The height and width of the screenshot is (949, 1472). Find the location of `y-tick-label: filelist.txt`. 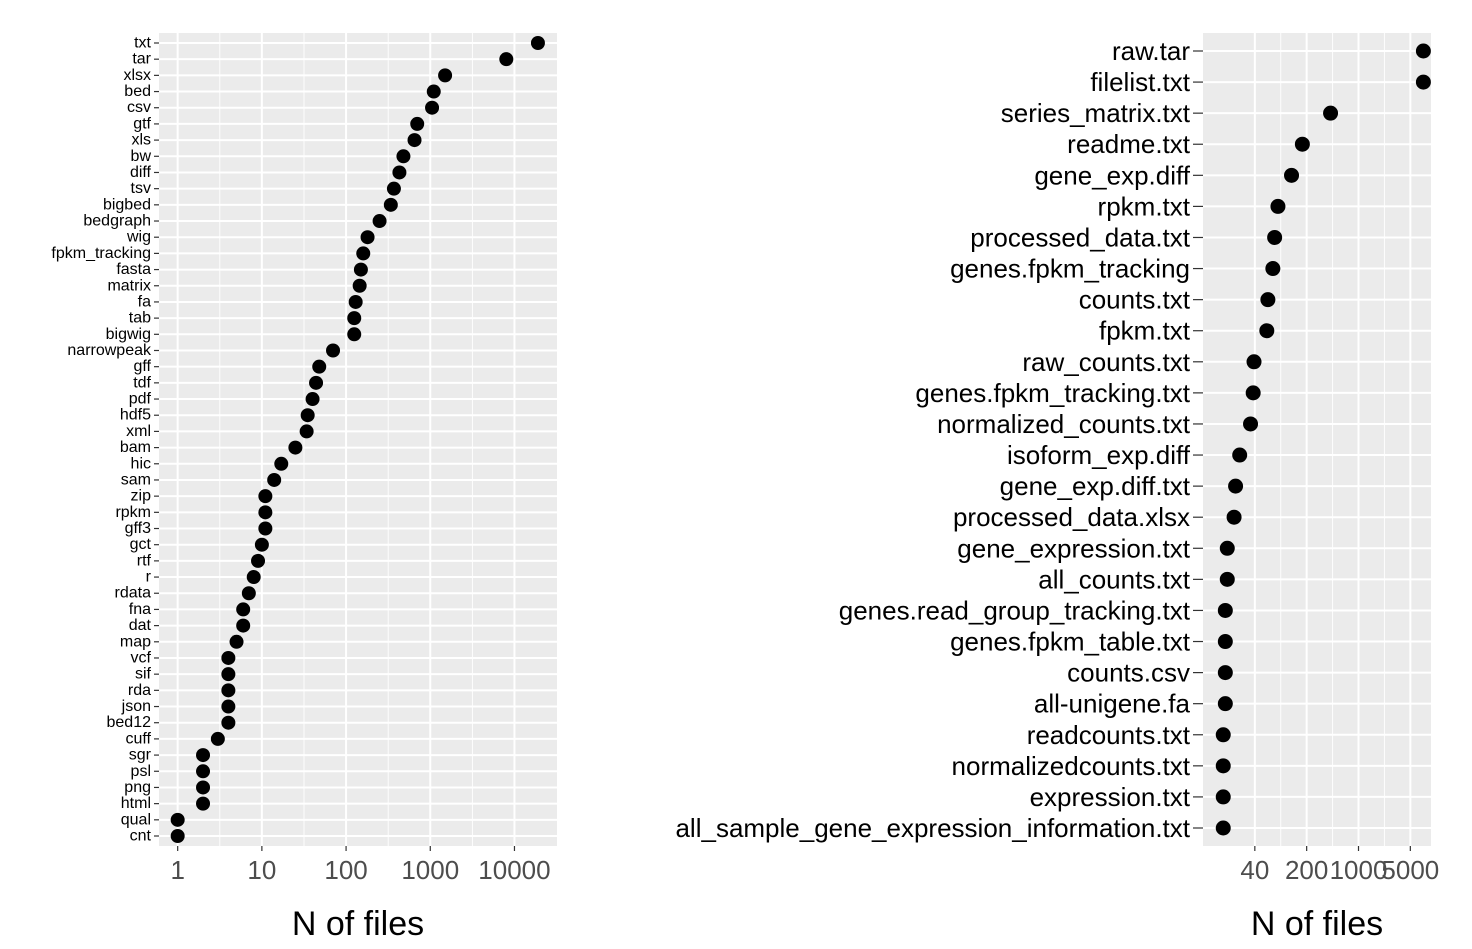

y-tick-label: filelist.txt is located at coordinates (1140, 82).